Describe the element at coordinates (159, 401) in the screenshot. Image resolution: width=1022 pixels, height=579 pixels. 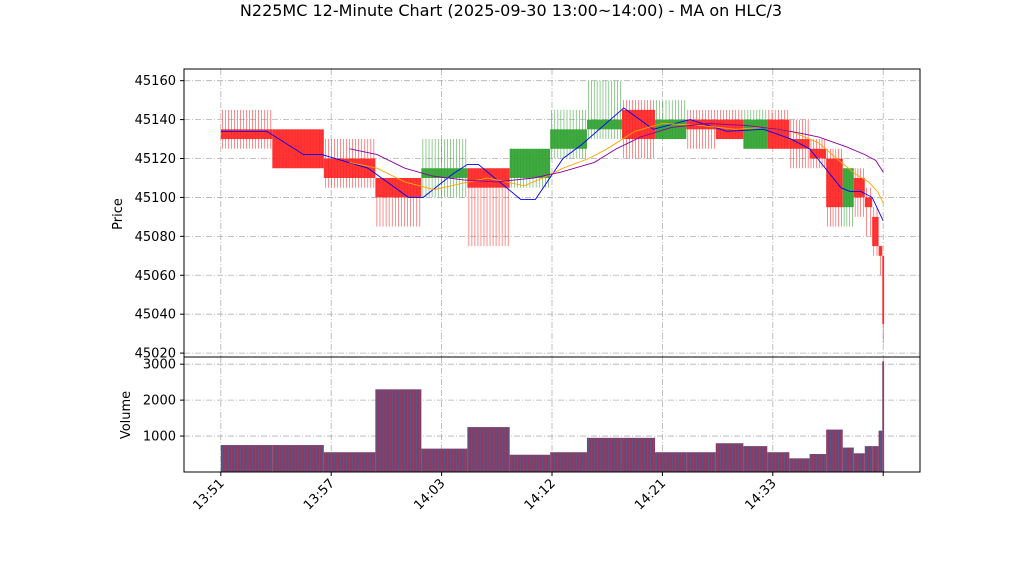
I see `volume-tick-label: 2000` at that location.